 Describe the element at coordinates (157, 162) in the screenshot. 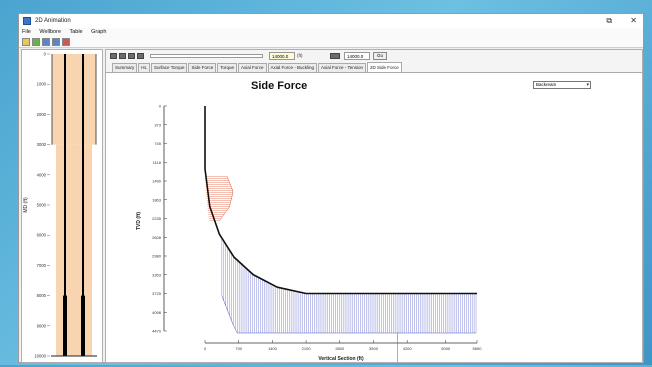

I see `y-tick-label: 1118` at that location.